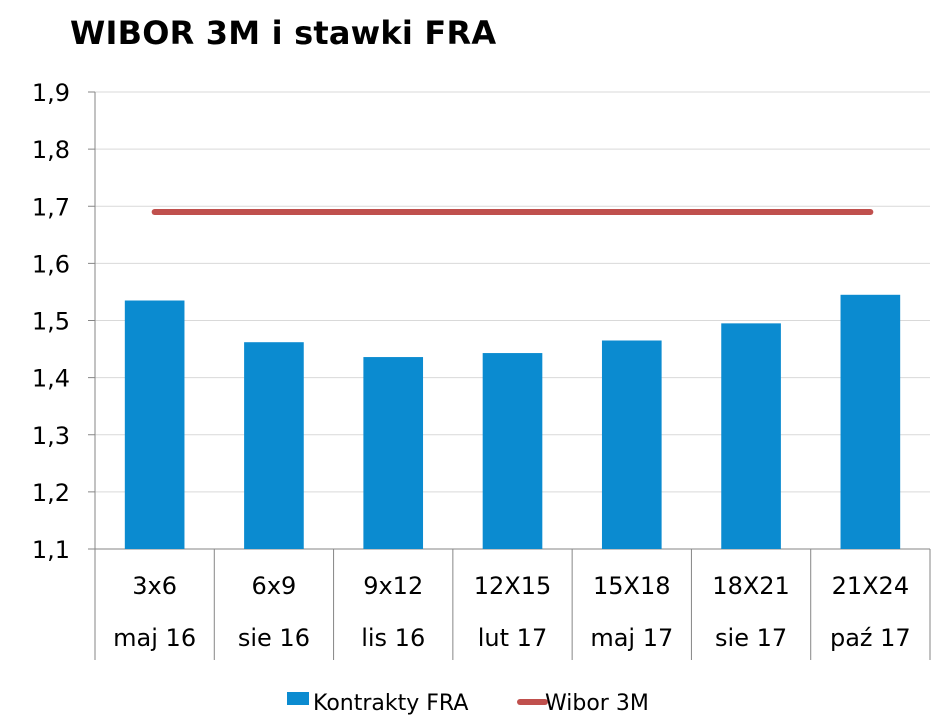 Image resolution: width=947 pixels, height=728 pixels. Describe the element at coordinates (751, 586) in the screenshot. I see `x-category-label: 18X21` at that location.